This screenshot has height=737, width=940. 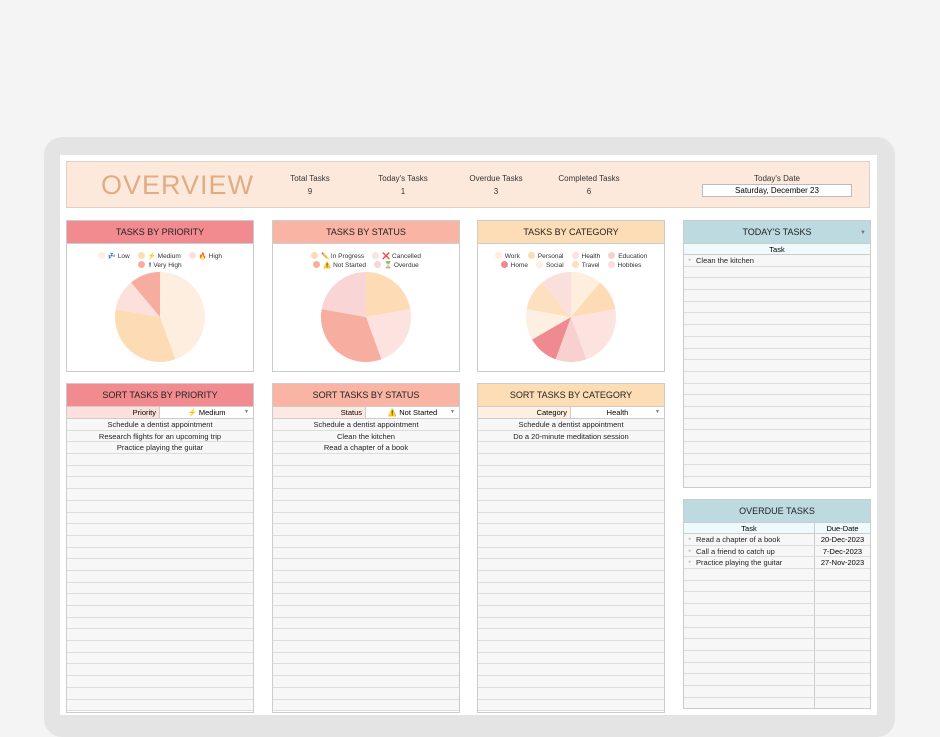 What do you see at coordinates (624, 265) in the screenshot?
I see `legend-item: Hobbies` at bounding box center [624, 265].